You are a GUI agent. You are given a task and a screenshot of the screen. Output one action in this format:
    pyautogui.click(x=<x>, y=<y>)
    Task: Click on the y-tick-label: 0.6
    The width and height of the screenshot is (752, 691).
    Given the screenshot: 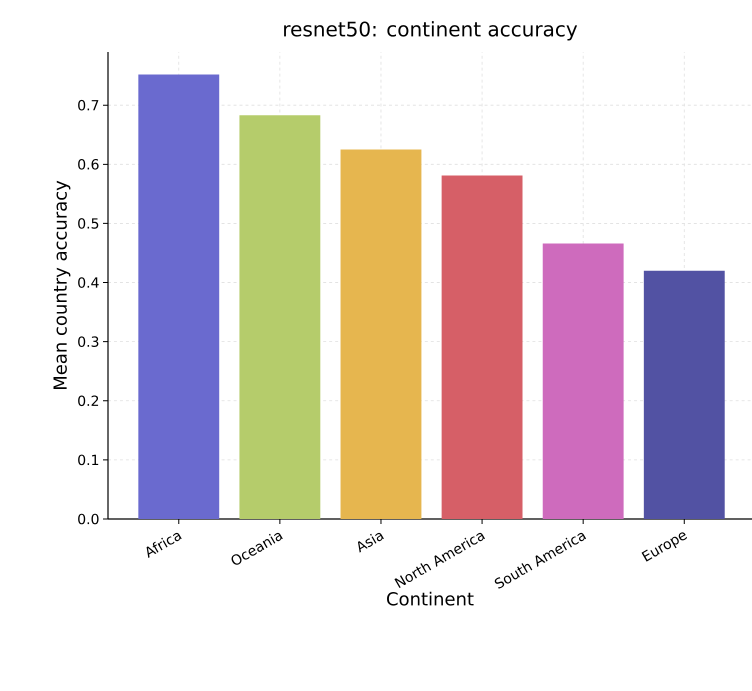 What is the action you would take?
    pyautogui.click(x=88, y=164)
    